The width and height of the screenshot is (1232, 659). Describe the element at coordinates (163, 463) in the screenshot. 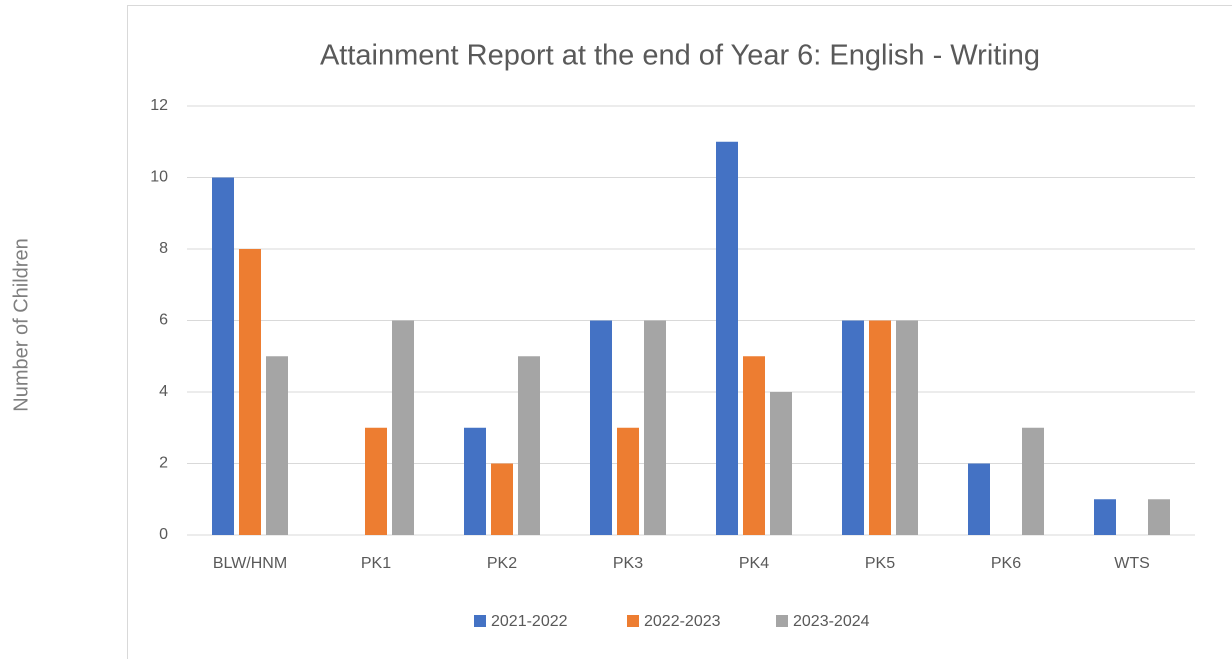

I see `y-tick-label: 2` at that location.